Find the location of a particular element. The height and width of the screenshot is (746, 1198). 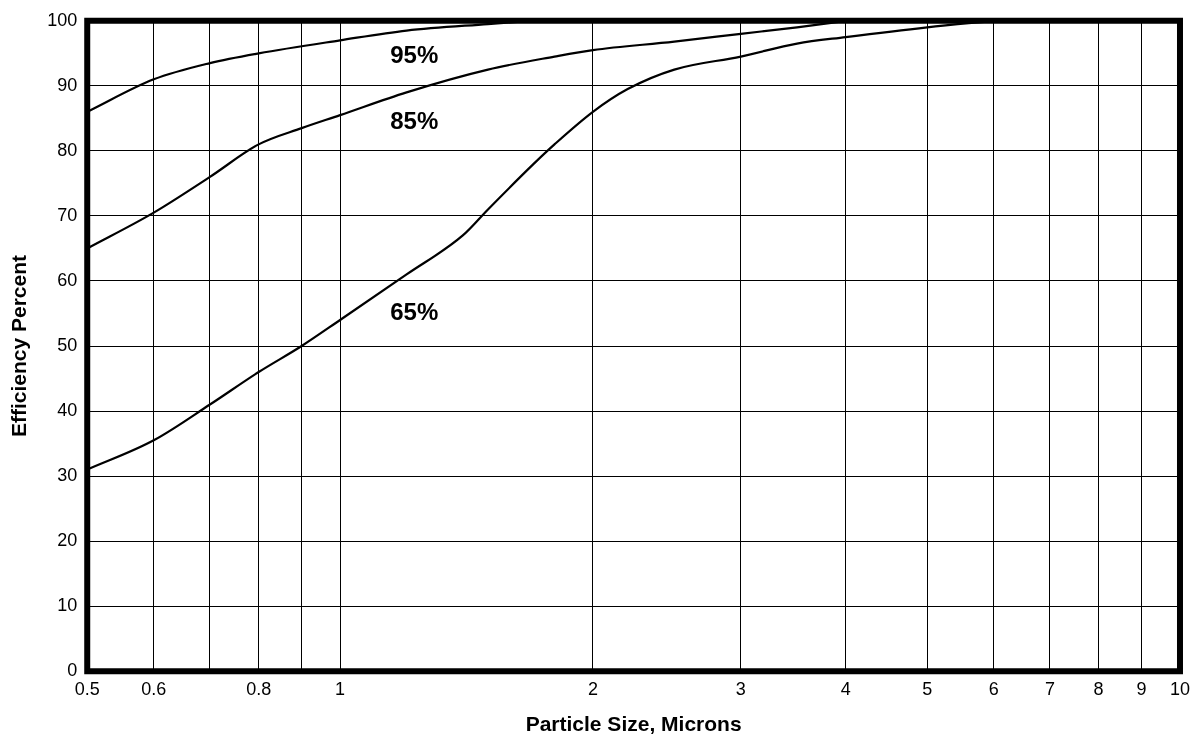

x-tick-label: 0.6 is located at coordinates (154, 688).